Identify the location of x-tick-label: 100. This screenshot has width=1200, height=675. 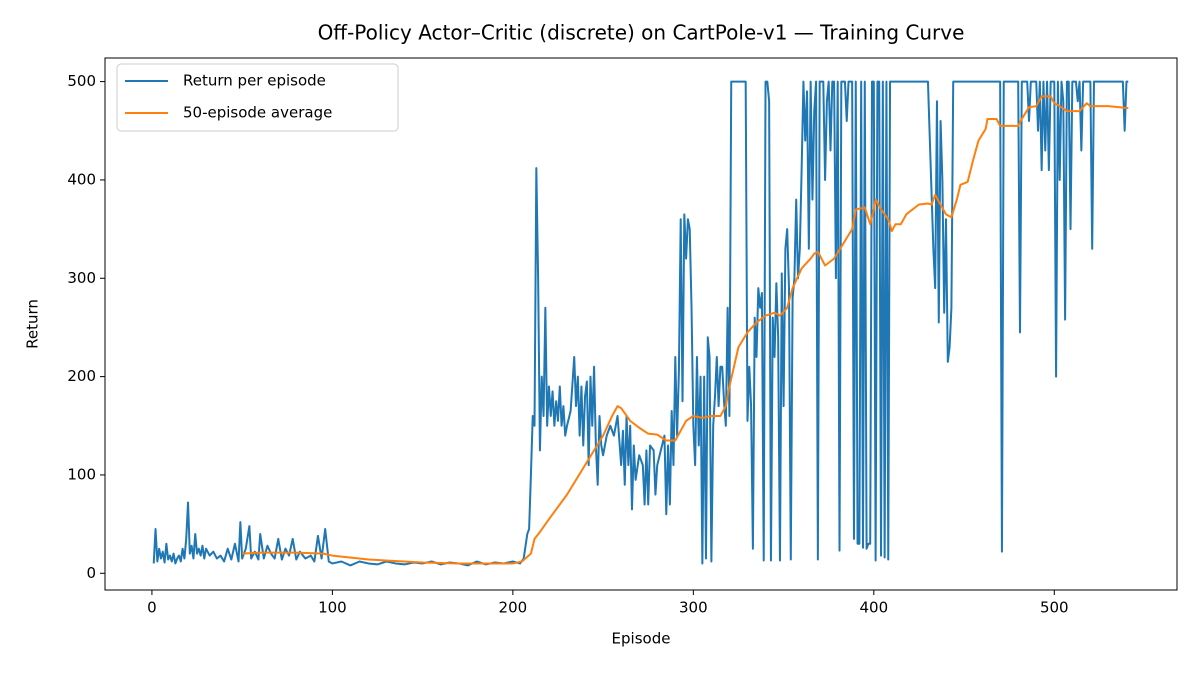
(332, 608).